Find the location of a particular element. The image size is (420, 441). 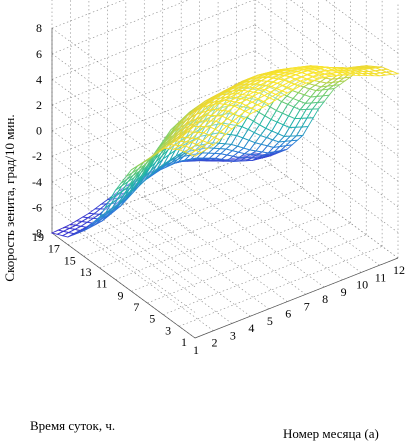

y-tick-label: 9 is located at coordinates (120, 295).